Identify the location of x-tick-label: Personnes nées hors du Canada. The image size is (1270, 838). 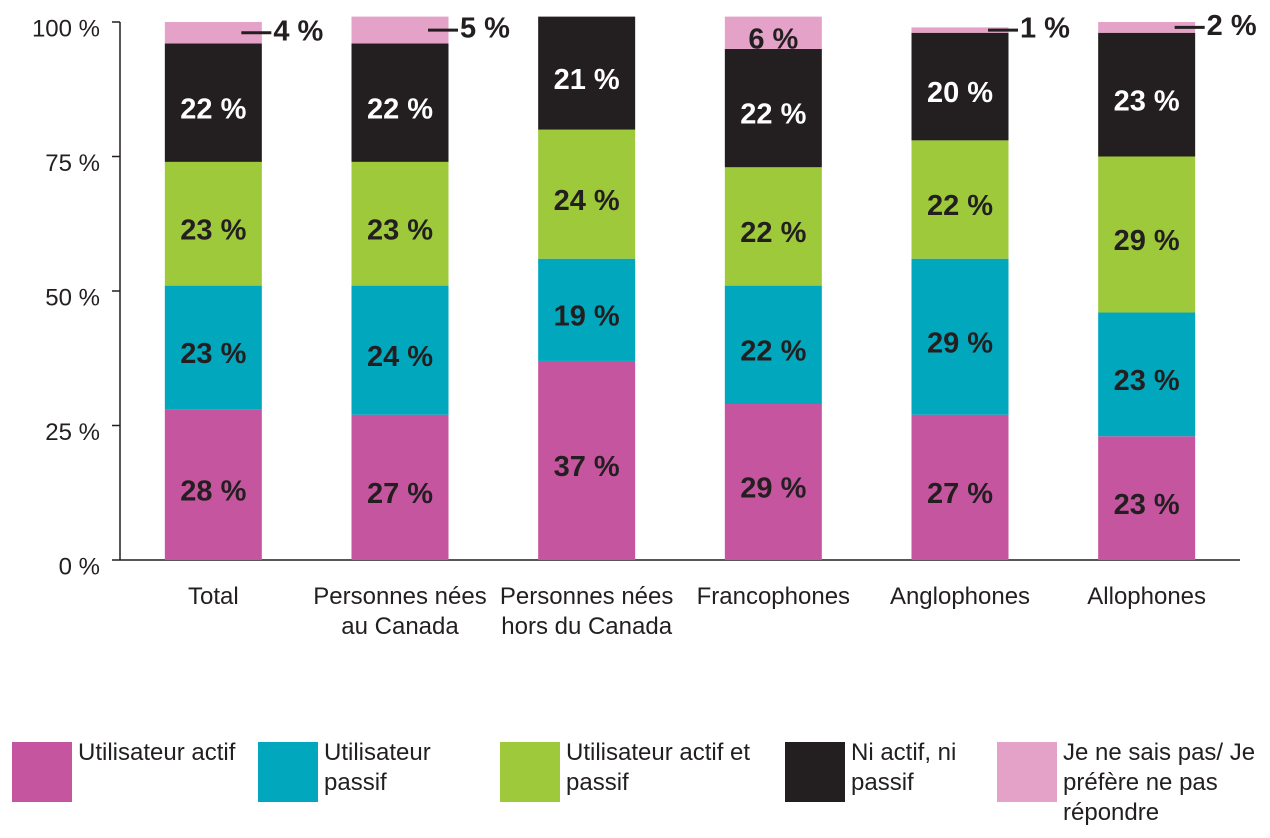
(586, 611).